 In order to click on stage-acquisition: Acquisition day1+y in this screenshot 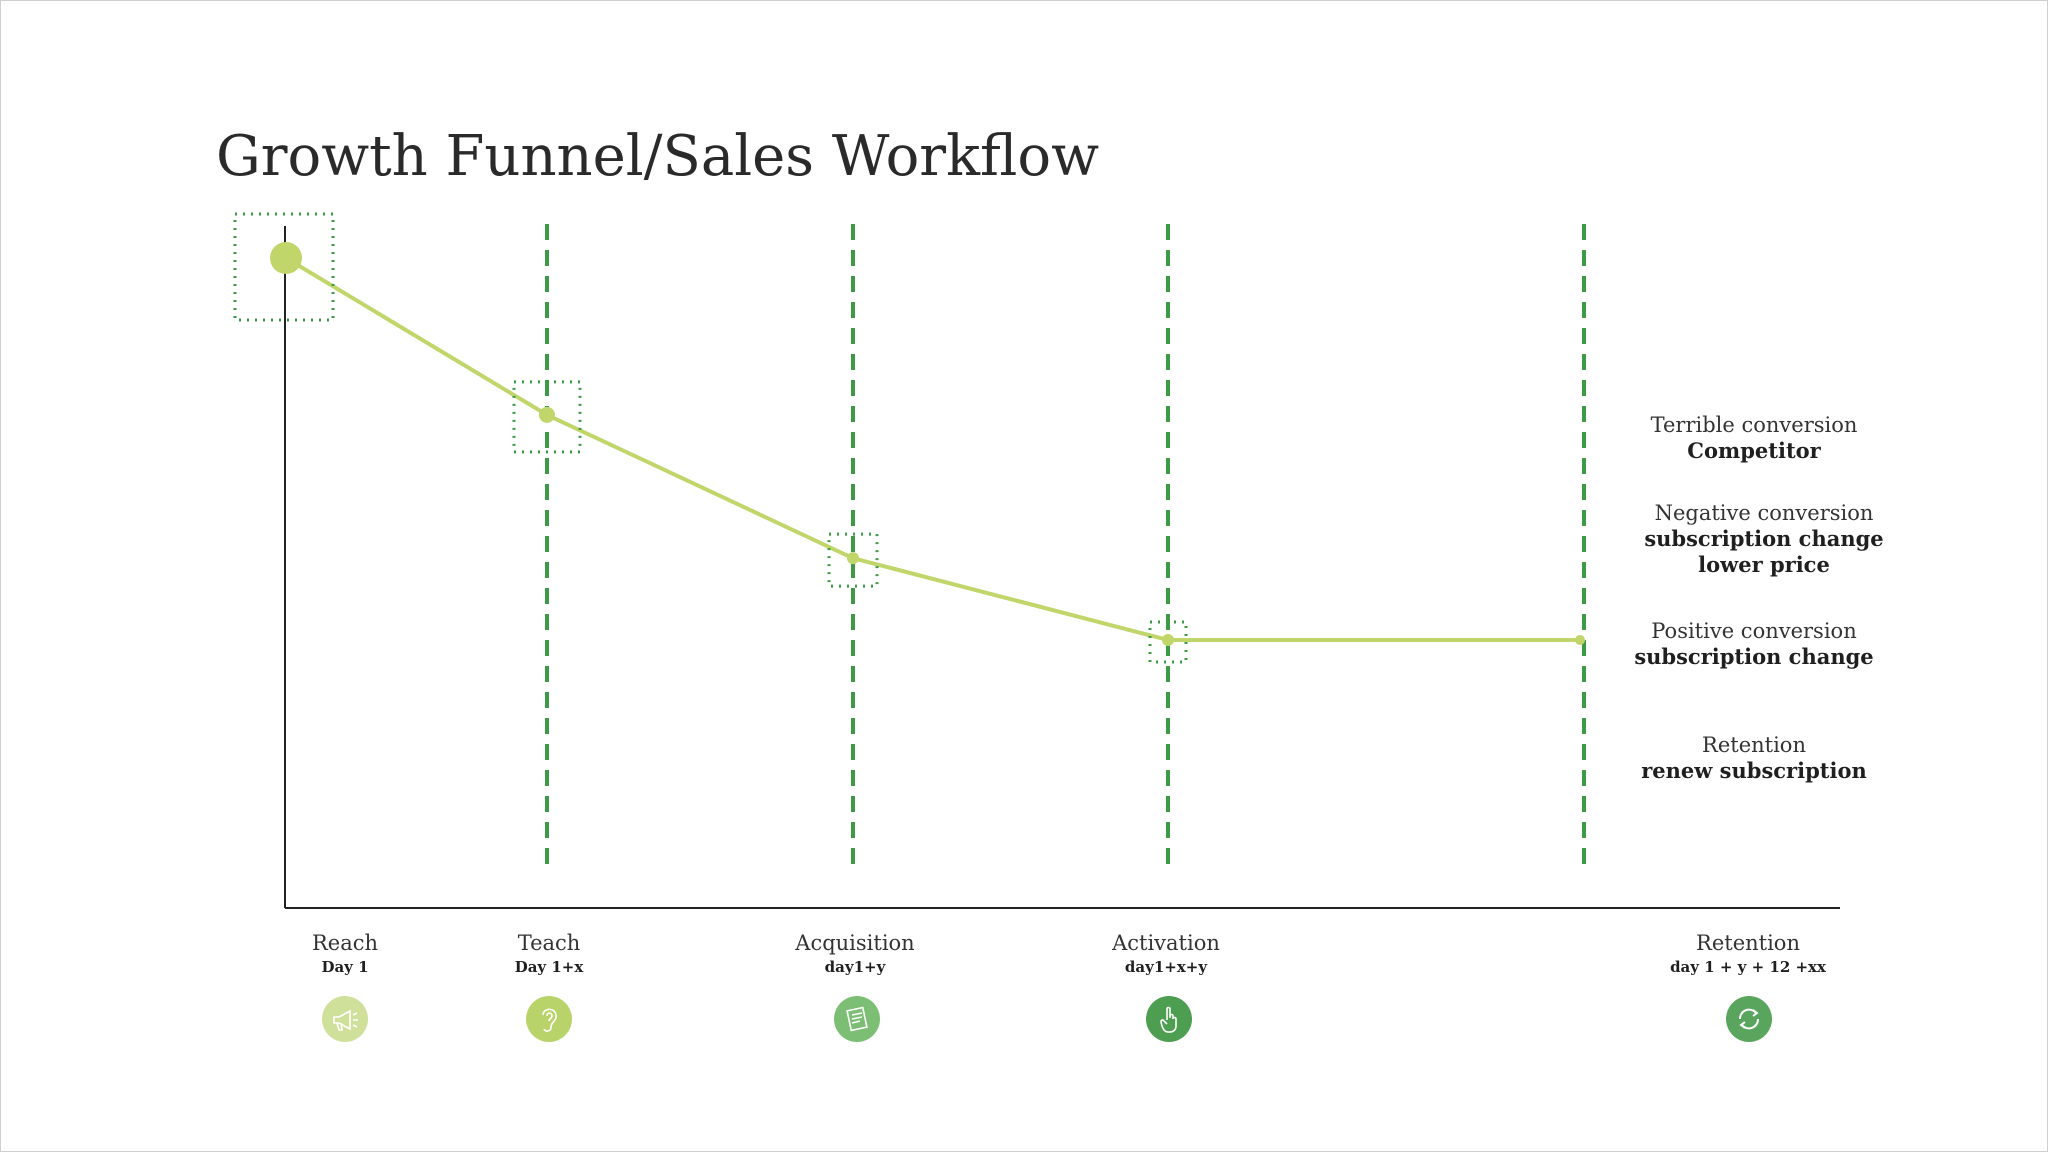, I will do `click(855, 986)`.